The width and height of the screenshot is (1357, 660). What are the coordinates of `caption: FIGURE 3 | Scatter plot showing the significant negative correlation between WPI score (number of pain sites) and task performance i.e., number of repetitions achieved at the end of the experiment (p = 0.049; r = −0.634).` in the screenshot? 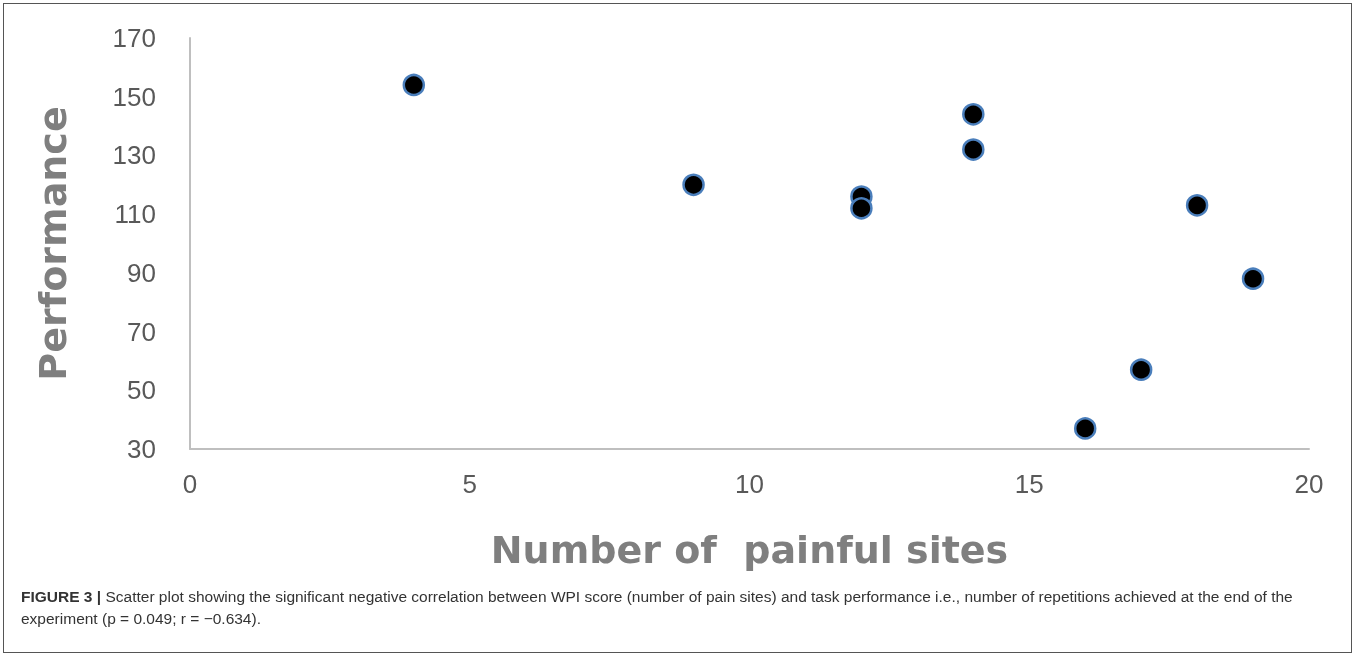 It's located at (657, 608).